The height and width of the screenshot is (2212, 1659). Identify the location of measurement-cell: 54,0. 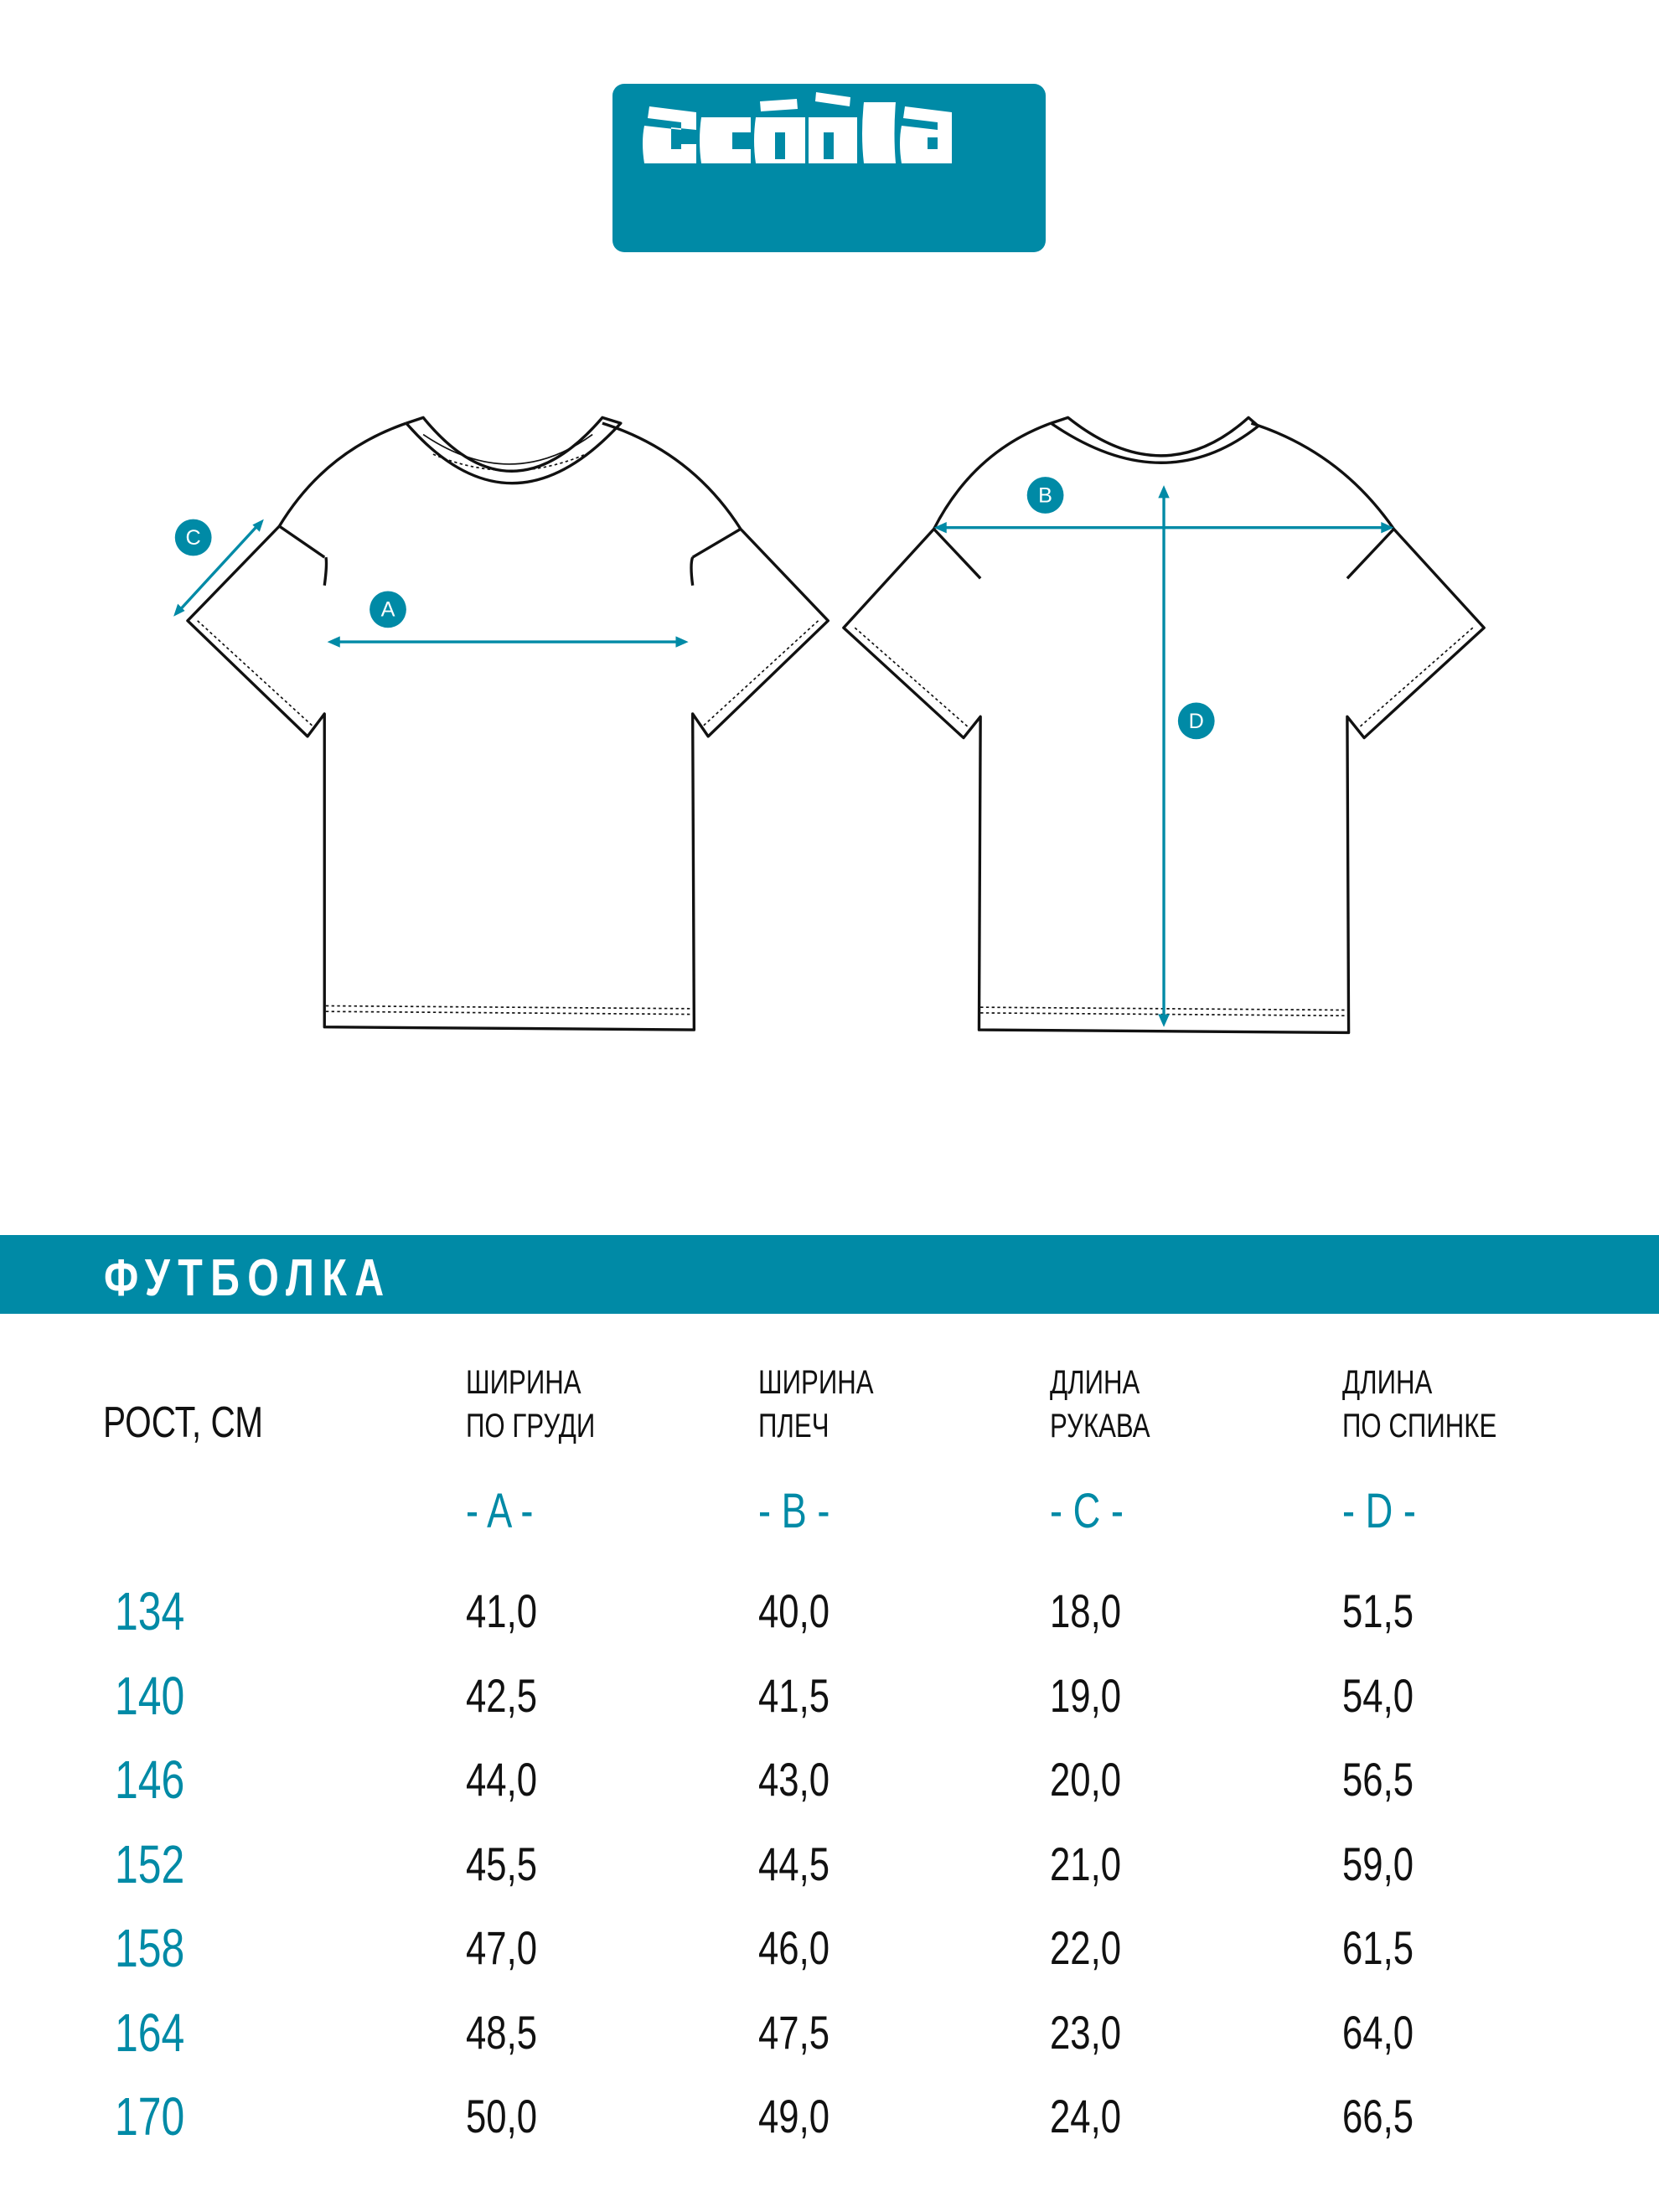
(1378, 1695).